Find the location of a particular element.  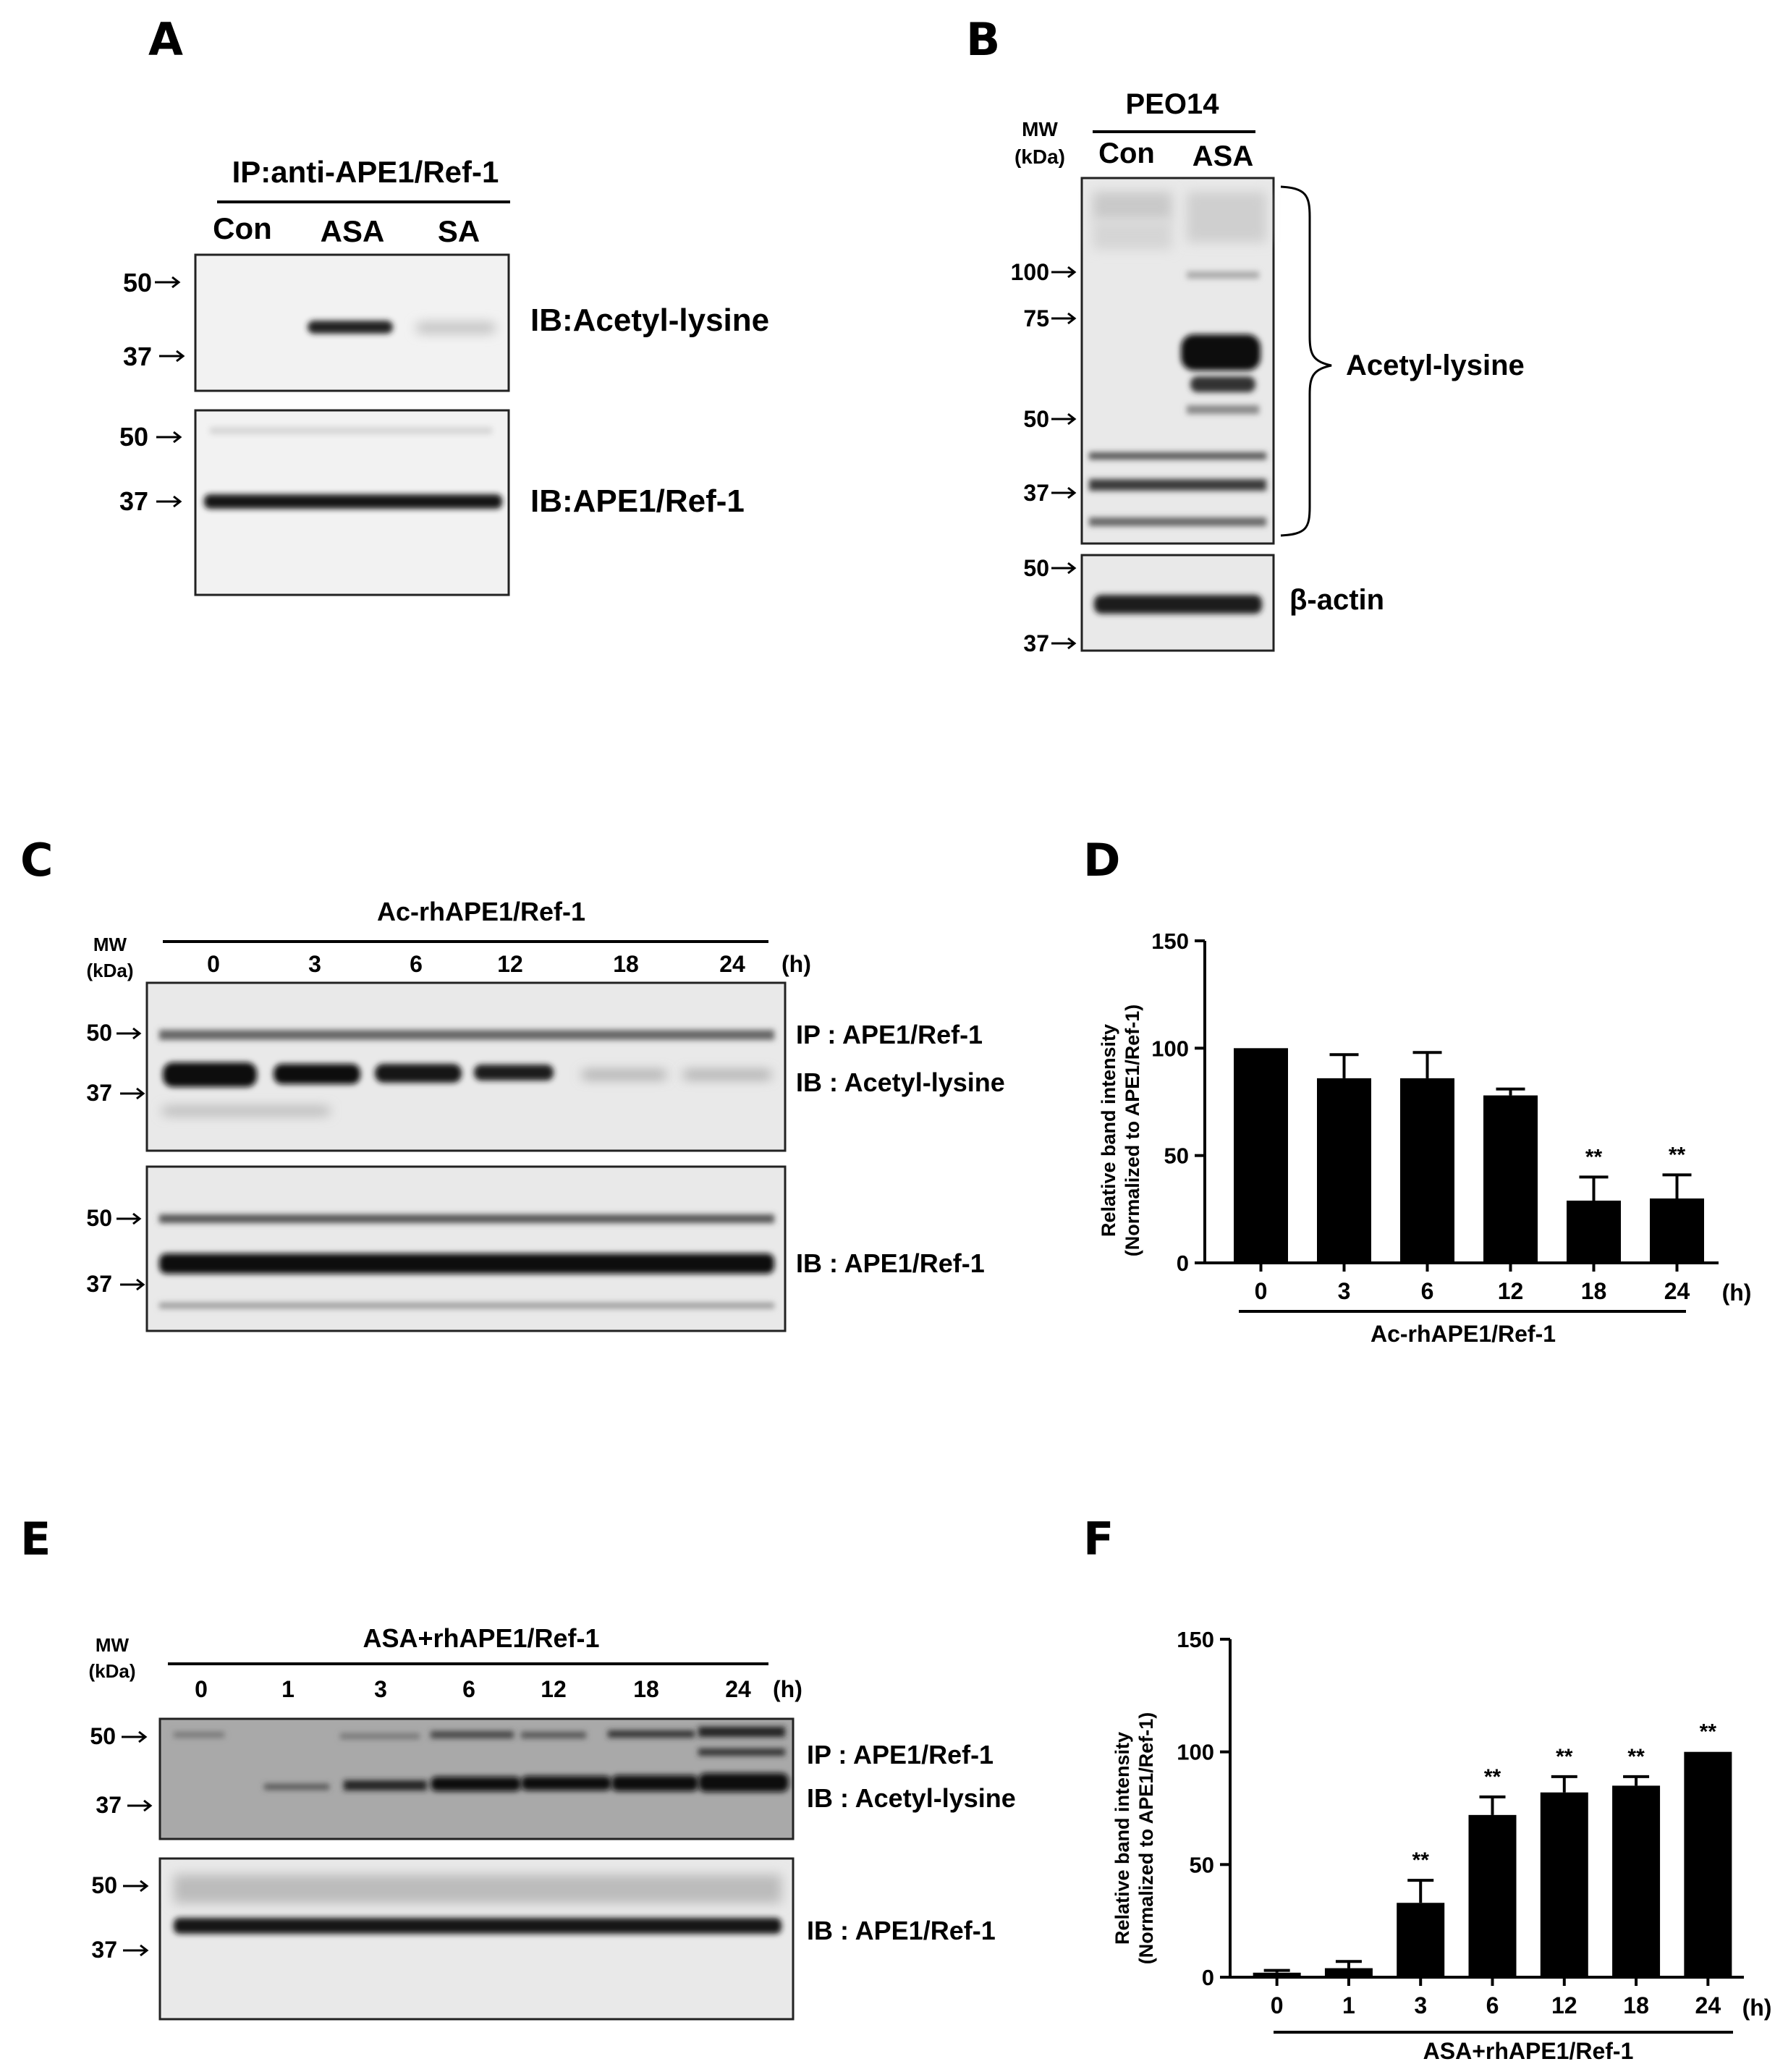

d-xtick-label: 24 is located at coordinates (1677, 1291).